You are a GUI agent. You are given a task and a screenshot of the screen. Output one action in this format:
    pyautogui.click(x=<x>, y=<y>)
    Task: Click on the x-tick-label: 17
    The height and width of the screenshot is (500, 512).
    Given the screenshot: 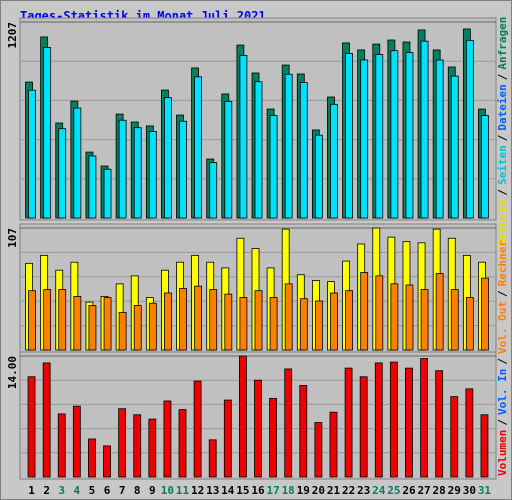 What is the action you would take?
    pyautogui.click(x=272, y=490)
    